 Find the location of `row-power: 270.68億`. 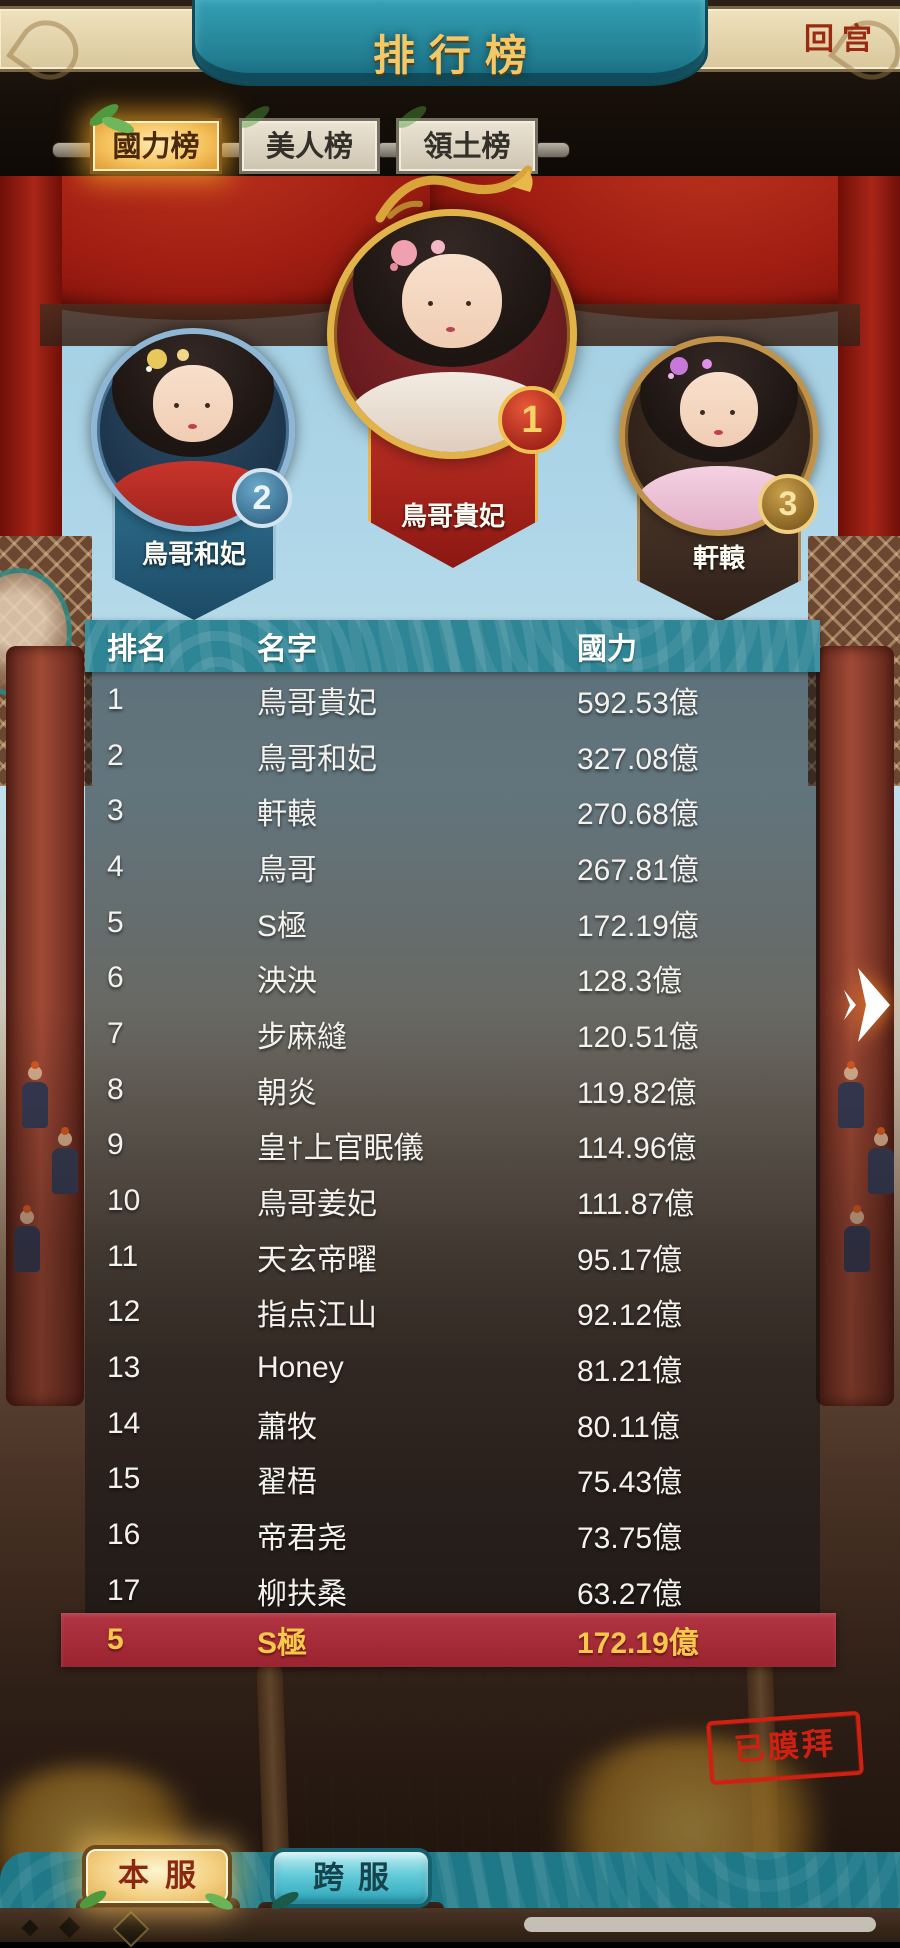

row-power: 270.68億 is located at coordinates (638, 815).